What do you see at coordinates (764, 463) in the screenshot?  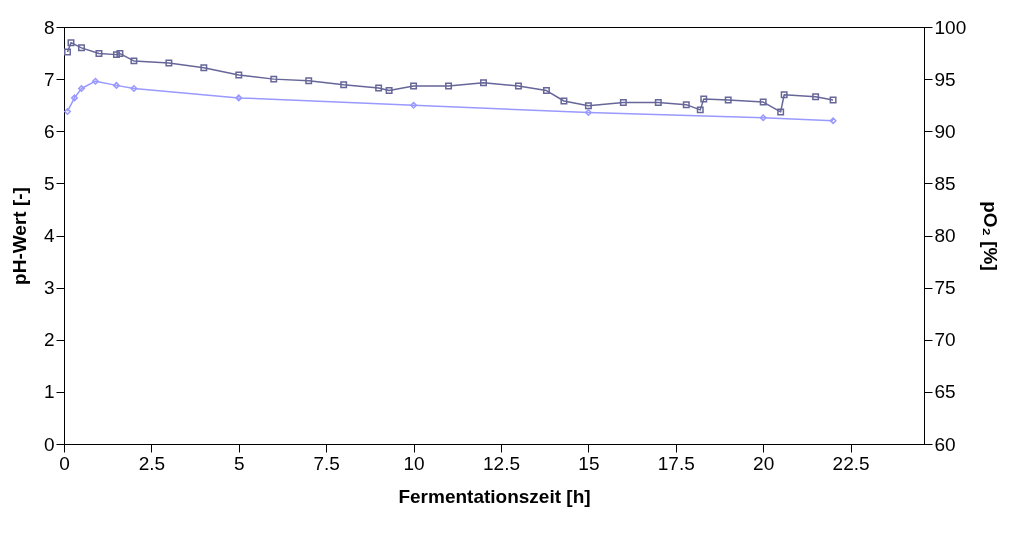 I see `x-tick-label: 20` at bounding box center [764, 463].